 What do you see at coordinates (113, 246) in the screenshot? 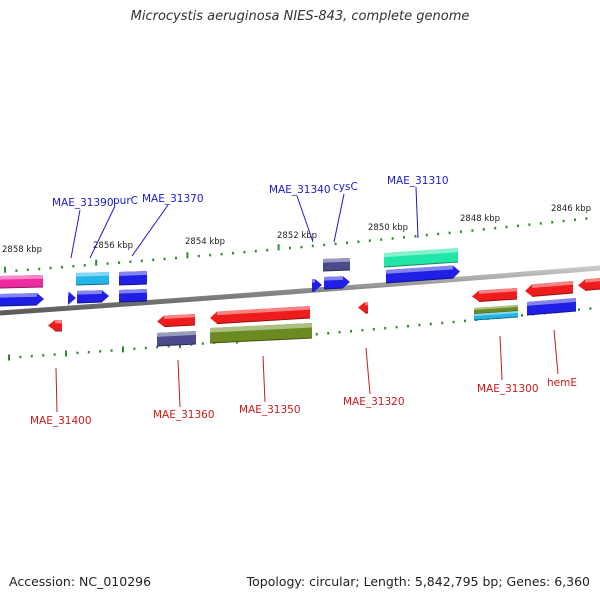
I see `scale-label: 2856 kbp` at bounding box center [113, 246].